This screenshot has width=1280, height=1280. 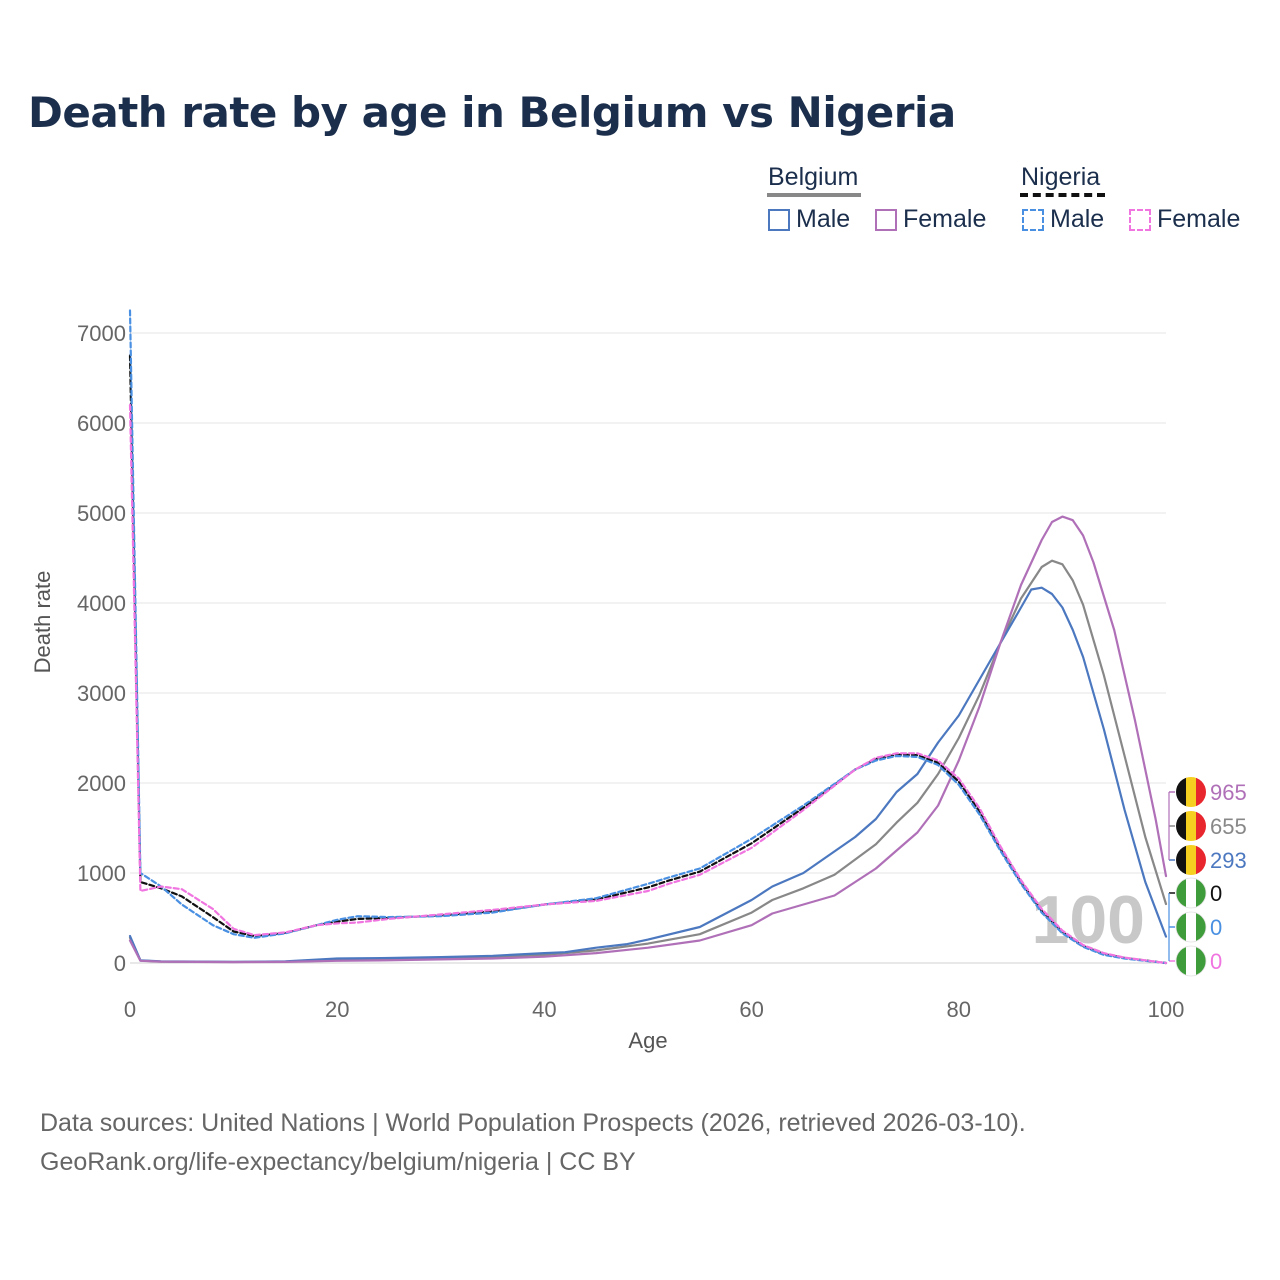 What do you see at coordinates (1228, 792) in the screenshot?
I see `end-label-value: 965` at bounding box center [1228, 792].